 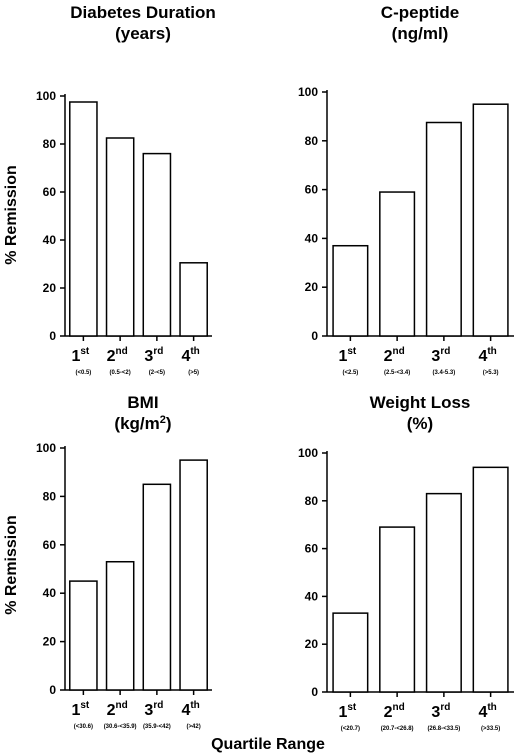 I want to click on y-axis-label-bottom: % Remission, so click(x=11, y=565).